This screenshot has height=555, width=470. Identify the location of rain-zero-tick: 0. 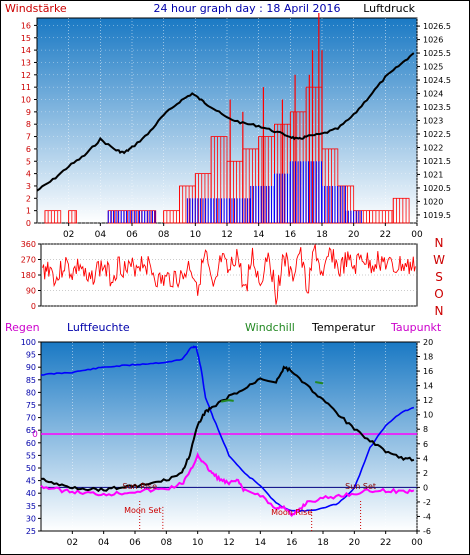
(35, 435).